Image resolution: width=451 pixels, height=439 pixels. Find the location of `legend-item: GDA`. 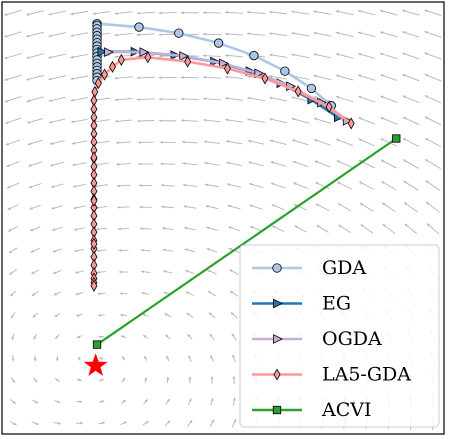

legend-item: GDA is located at coordinates (309, 268).